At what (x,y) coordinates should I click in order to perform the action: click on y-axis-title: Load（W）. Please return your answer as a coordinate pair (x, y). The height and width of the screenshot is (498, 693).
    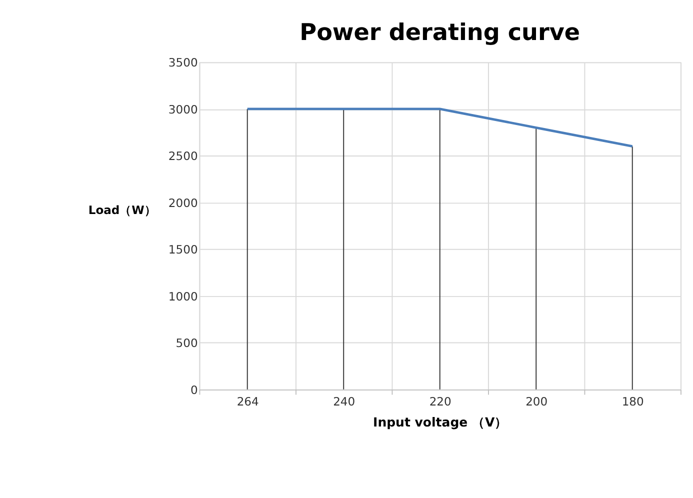
    Looking at the image, I should click on (122, 209).